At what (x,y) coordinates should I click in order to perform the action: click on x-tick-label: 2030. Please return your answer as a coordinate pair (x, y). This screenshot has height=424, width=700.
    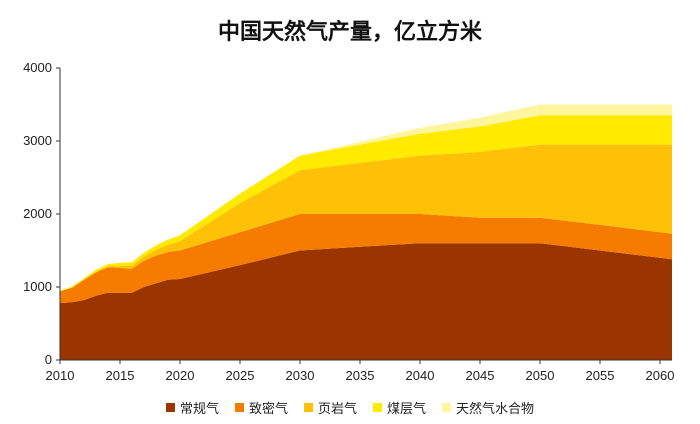
    Looking at the image, I should click on (300, 375).